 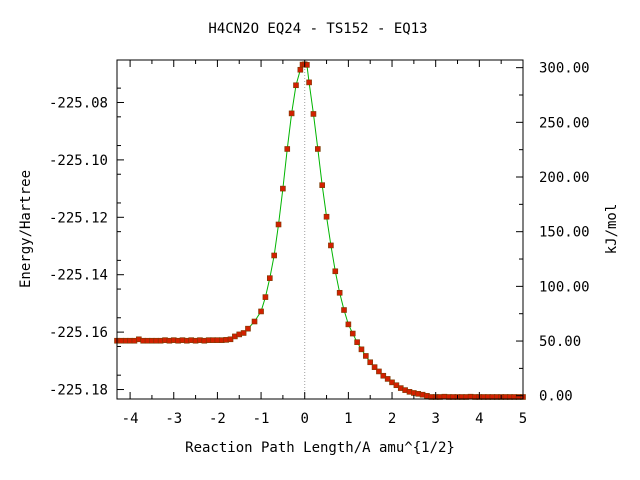 I want to click on y-right-tick-label: 200.00, so click(x=564, y=178).